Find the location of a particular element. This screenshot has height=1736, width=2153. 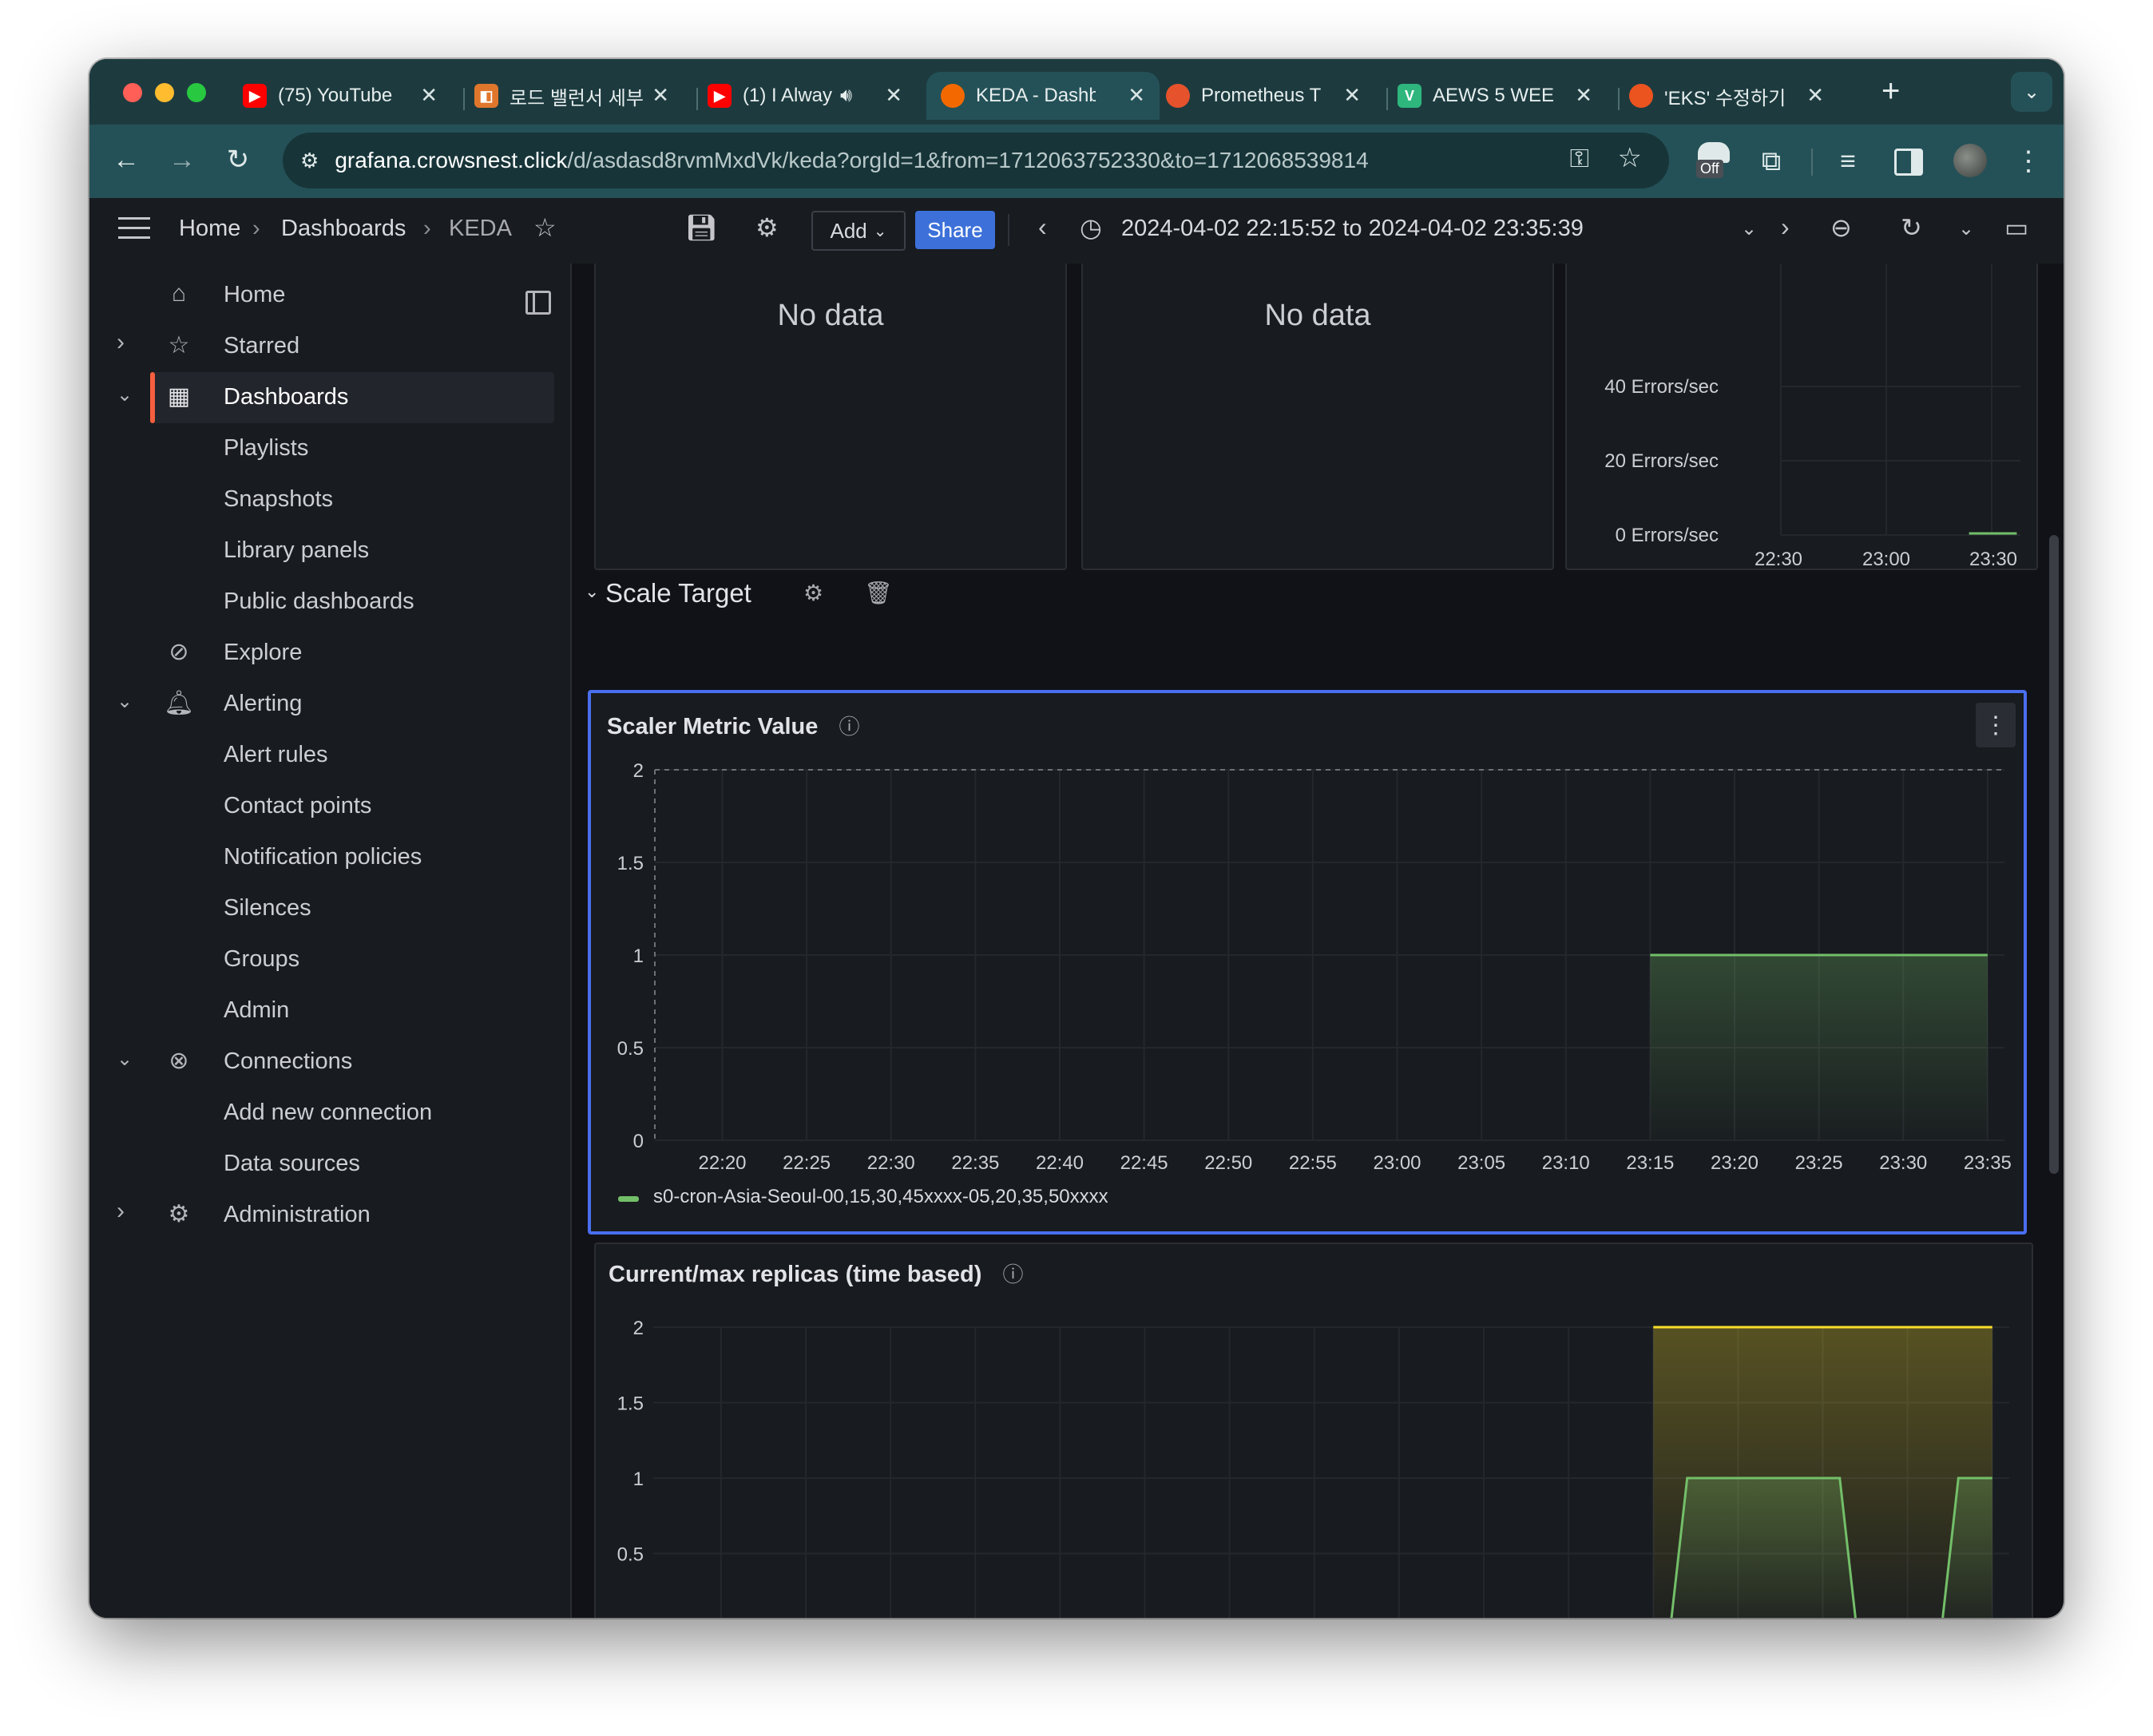

sidebar-item-explore: ⊘ Explore is located at coordinates (329, 652).